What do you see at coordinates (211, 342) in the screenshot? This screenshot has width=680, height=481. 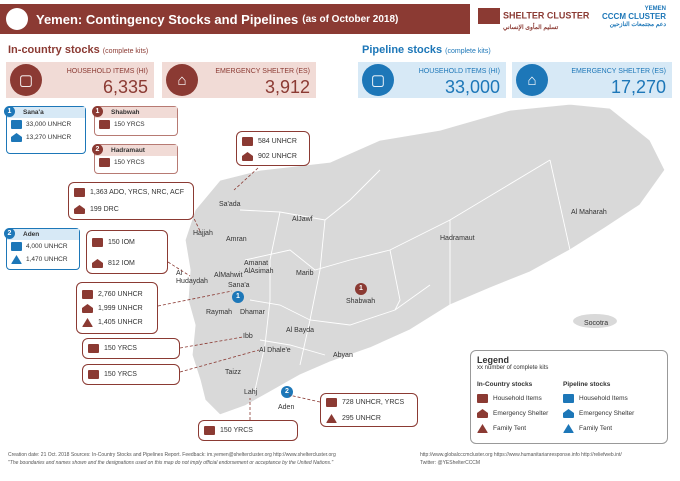 I see `leader-ibb` at bounding box center [211, 342].